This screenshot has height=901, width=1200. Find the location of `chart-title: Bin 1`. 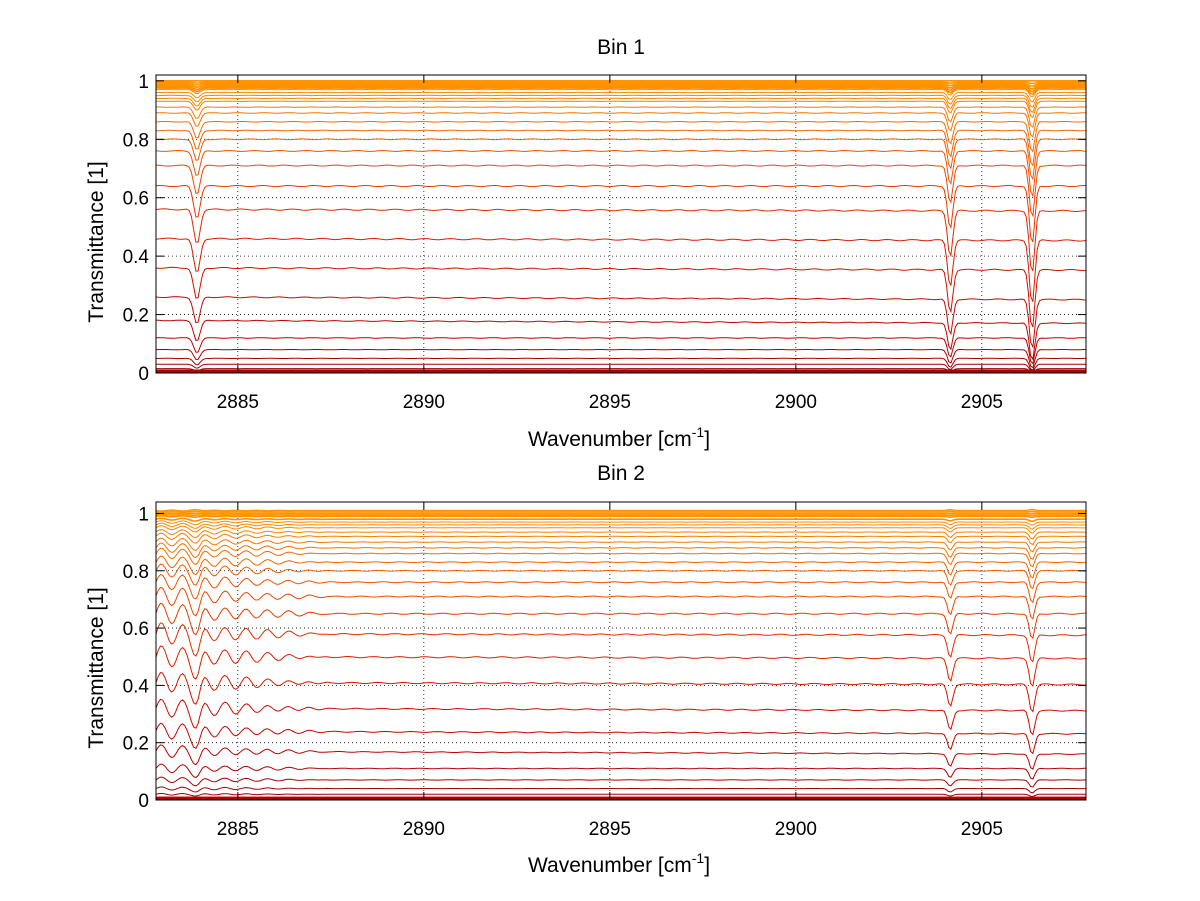

chart-title: Bin 1 is located at coordinates (621, 47).